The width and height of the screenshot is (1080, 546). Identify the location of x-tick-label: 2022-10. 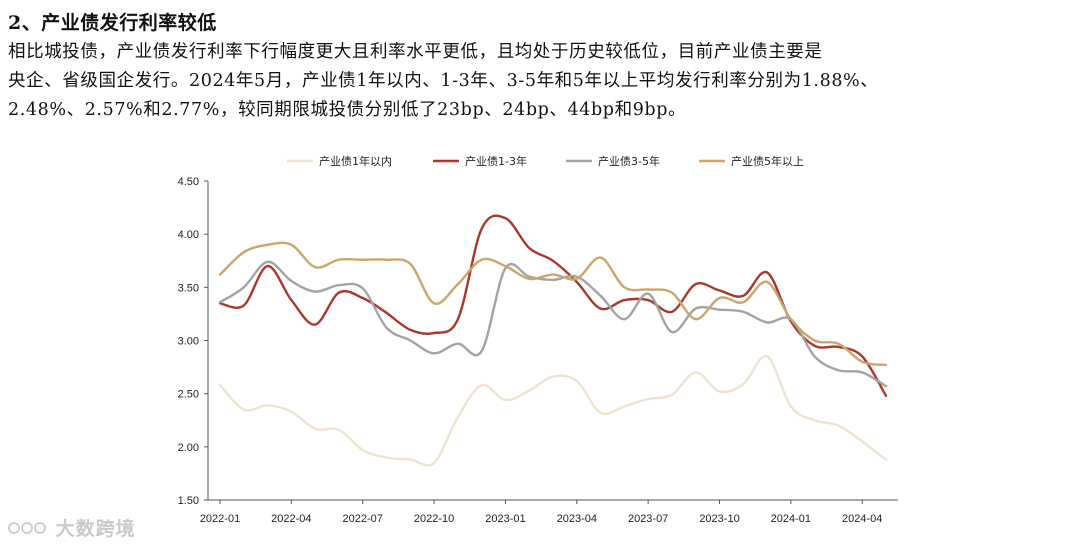
(434, 519).